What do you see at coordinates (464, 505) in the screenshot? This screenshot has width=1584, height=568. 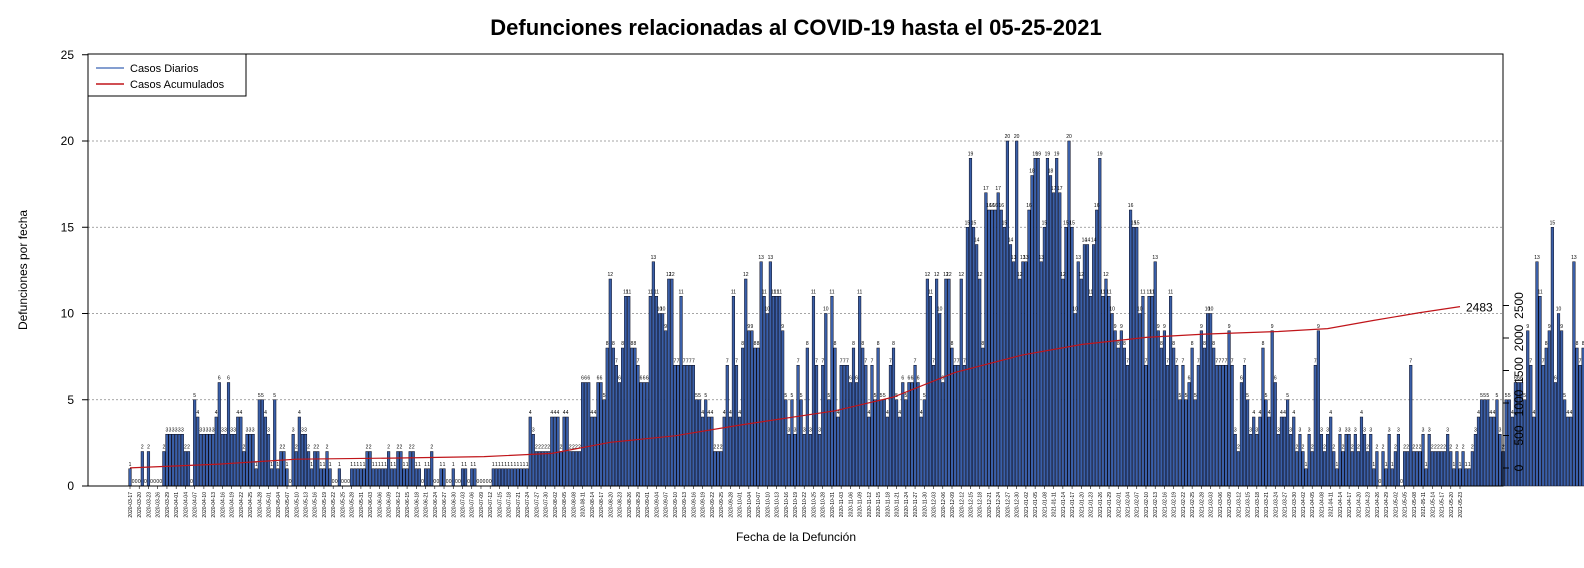 I see `x-date-label: 2020-07-03` at bounding box center [464, 505].